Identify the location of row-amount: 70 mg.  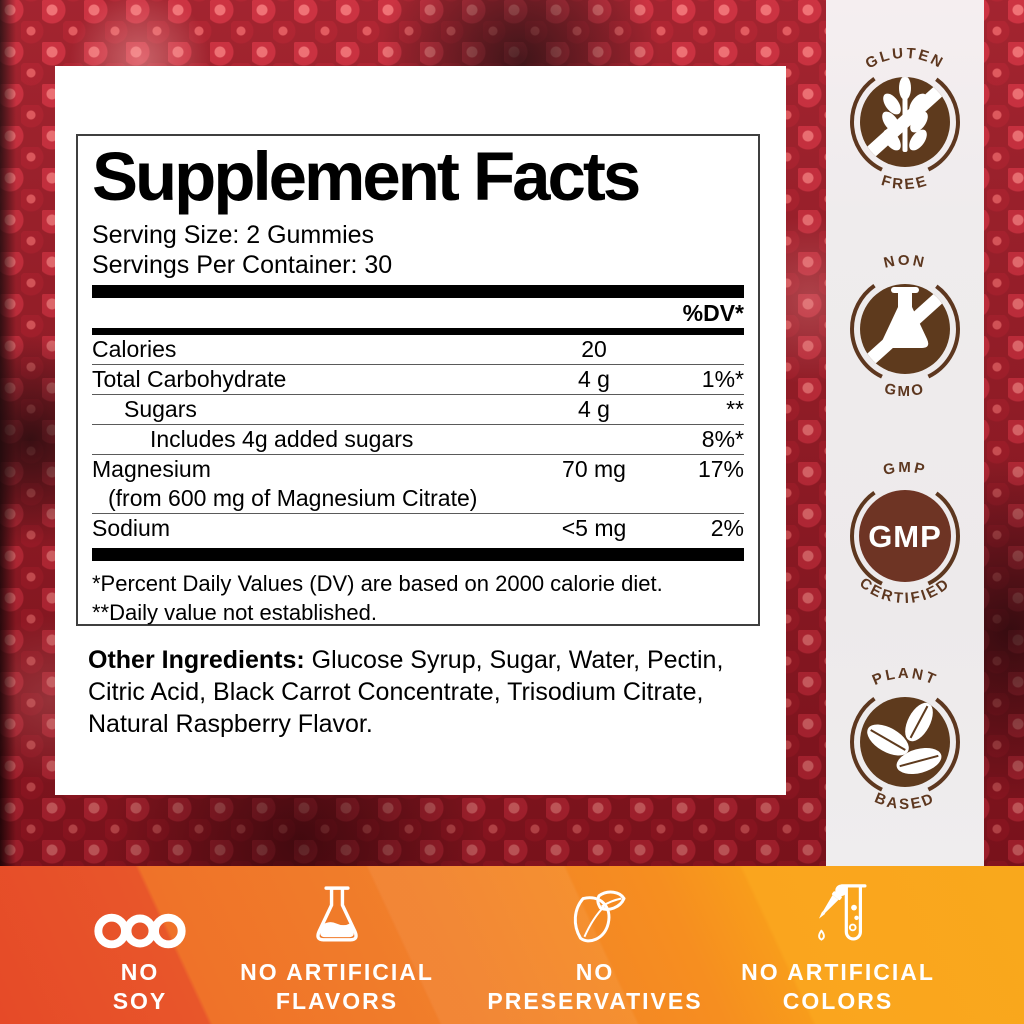
(594, 469).